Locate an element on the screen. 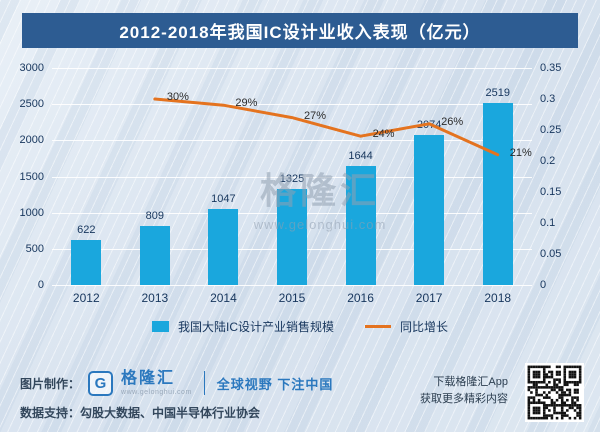  bar-value-label: 1644 is located at coordinates (360, 156).